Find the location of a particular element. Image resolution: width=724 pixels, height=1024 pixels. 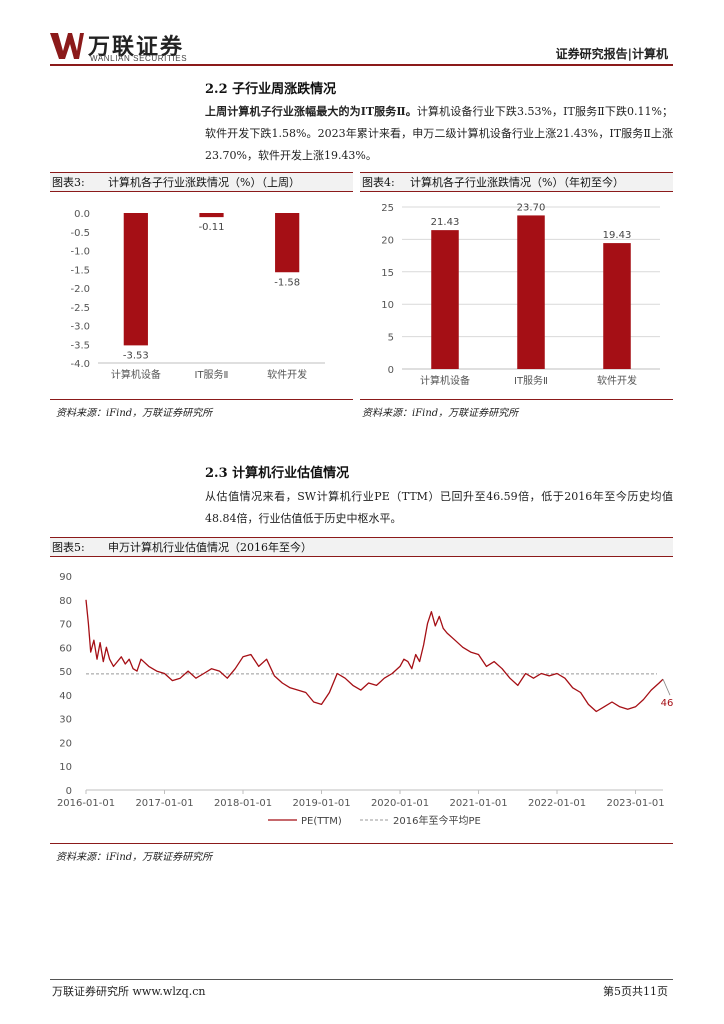

x-tick-label: 2023-01-01 is located at coordinates (635, 803).